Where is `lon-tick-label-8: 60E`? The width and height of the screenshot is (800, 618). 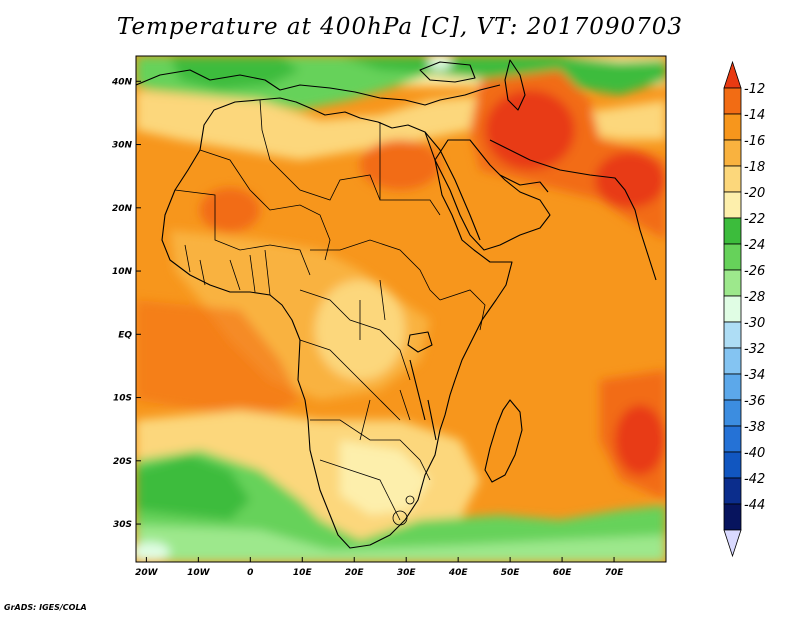 lon-tick-label-8: 60E is located at coordinates (563, 573).